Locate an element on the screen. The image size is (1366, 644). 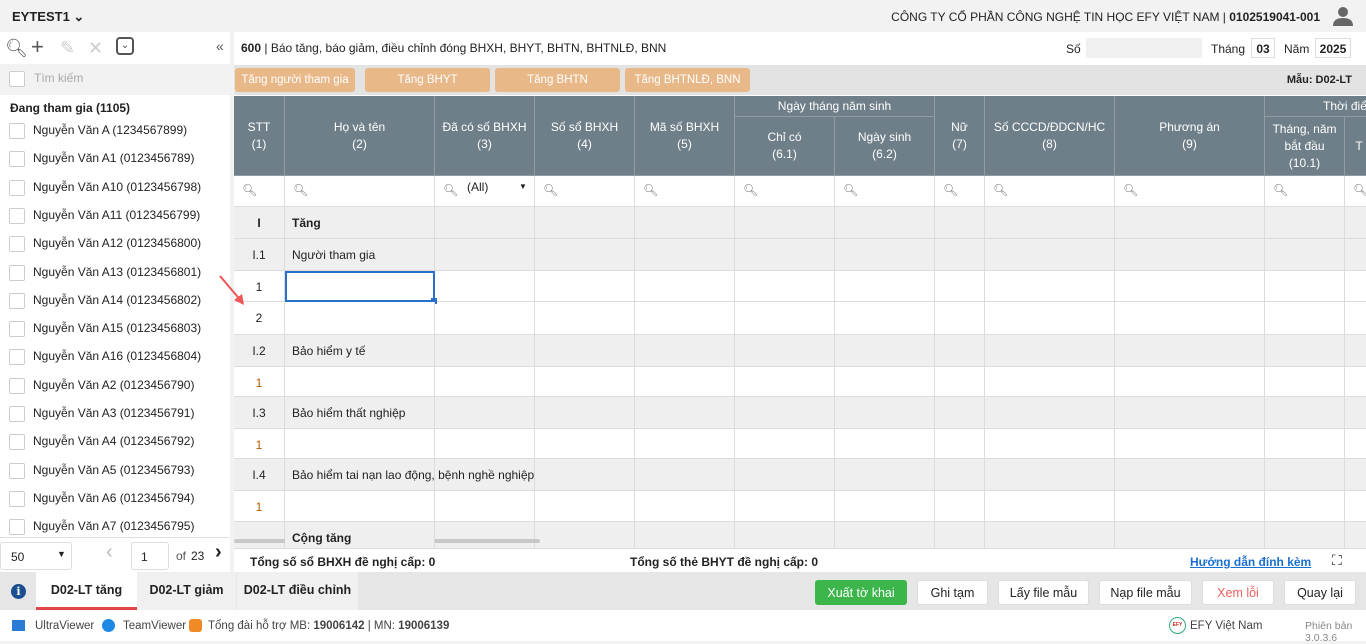
column-header: STT (1) is located at coordinates (259, 136).